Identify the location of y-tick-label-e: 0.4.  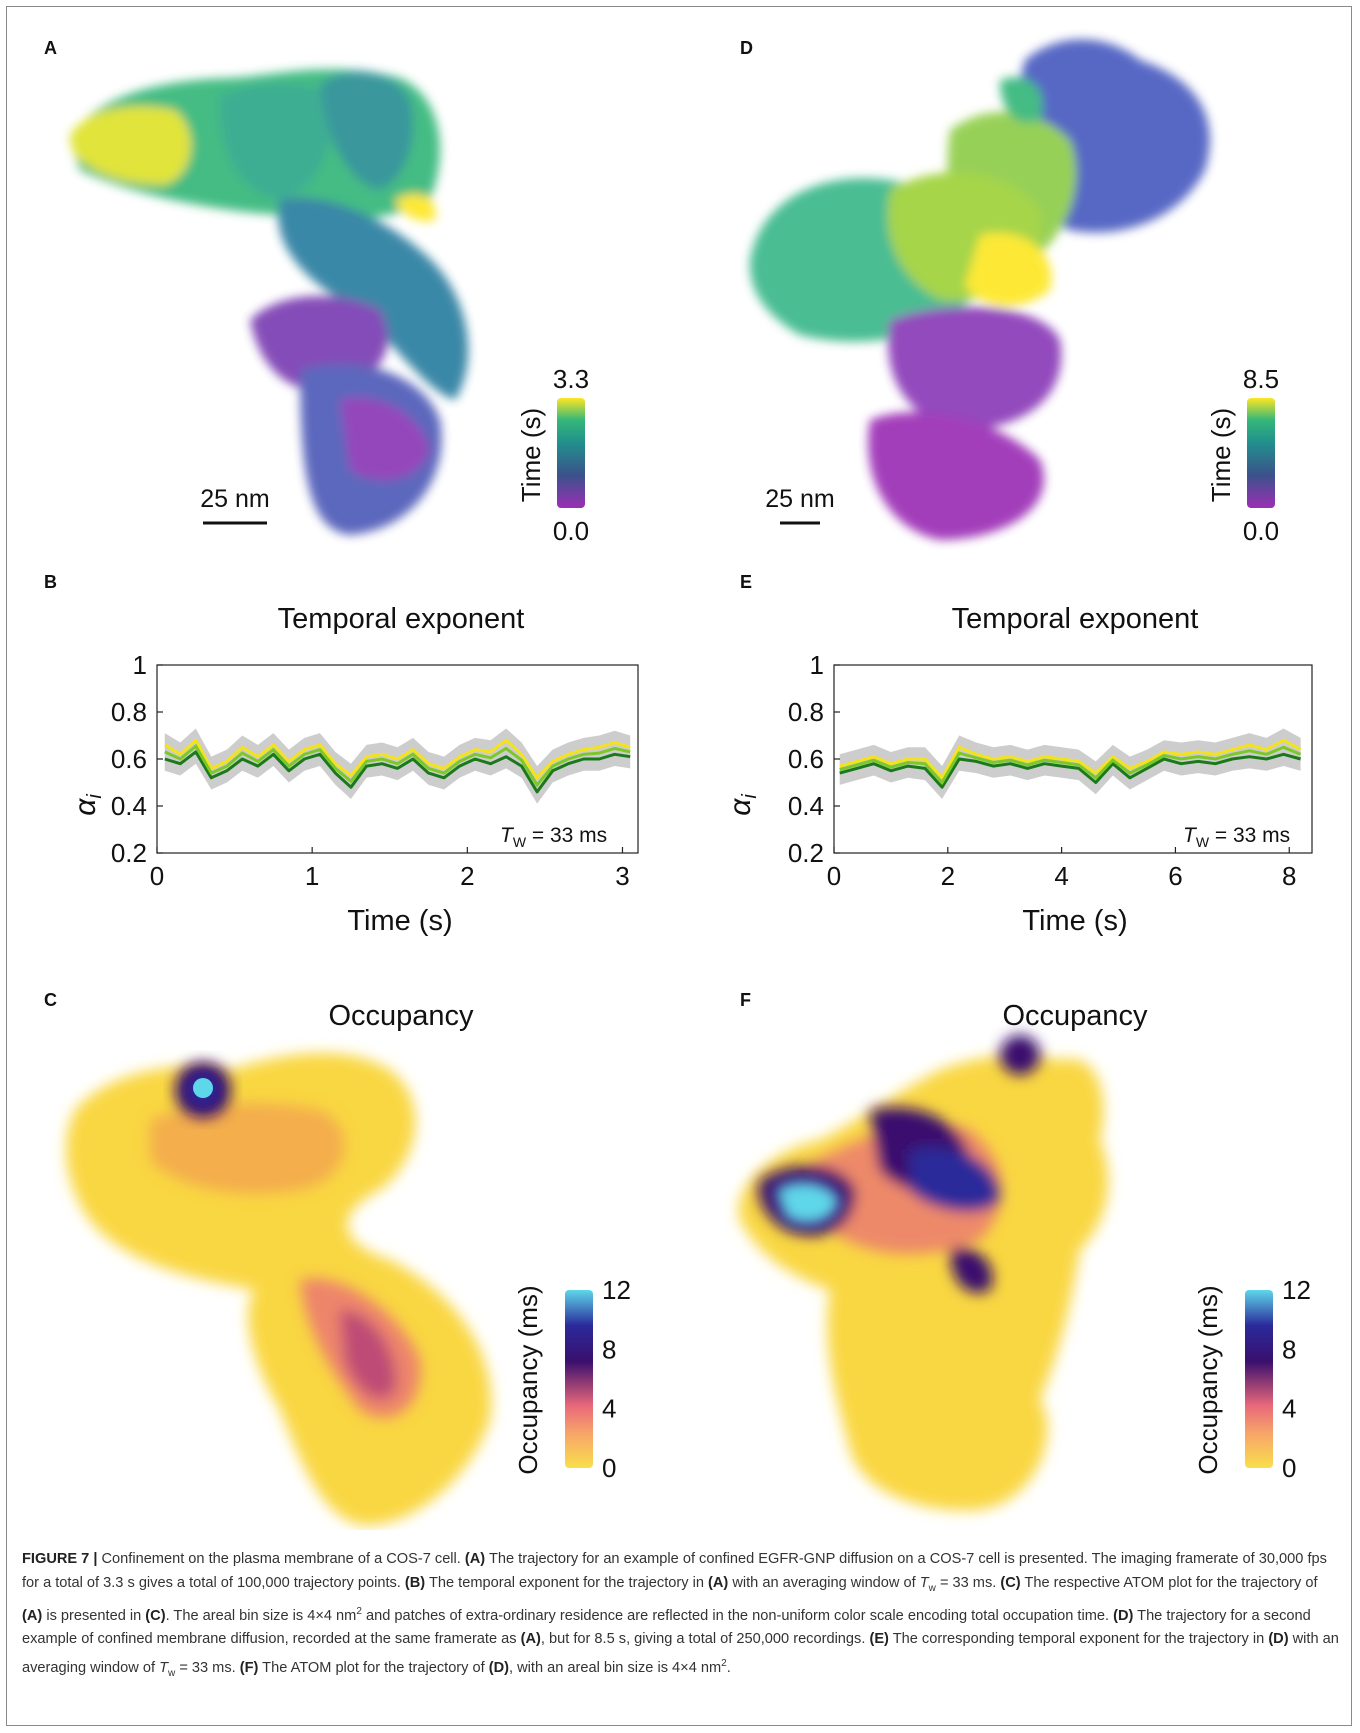
(806, 806).